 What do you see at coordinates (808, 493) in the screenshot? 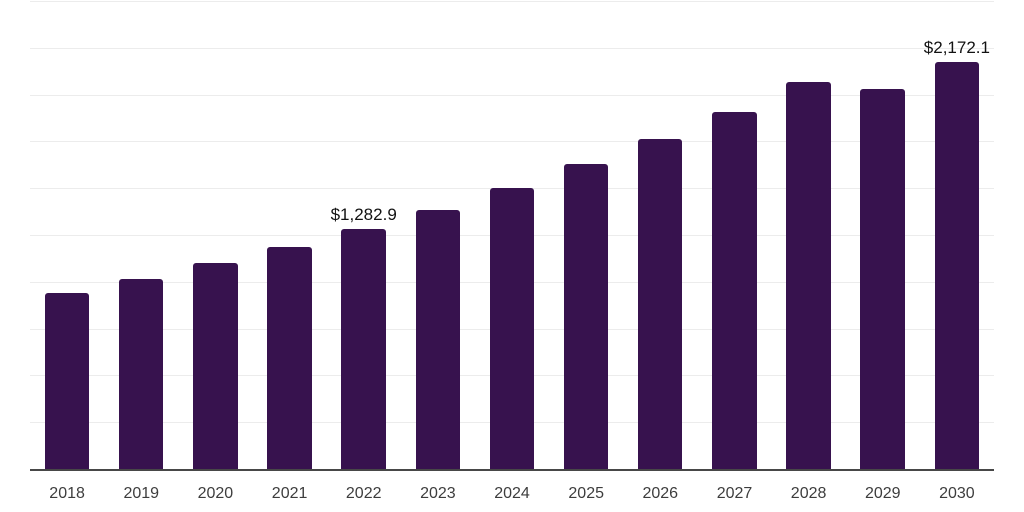
I see `x-tick-2028: 2028` at bounding box center [808, 493].